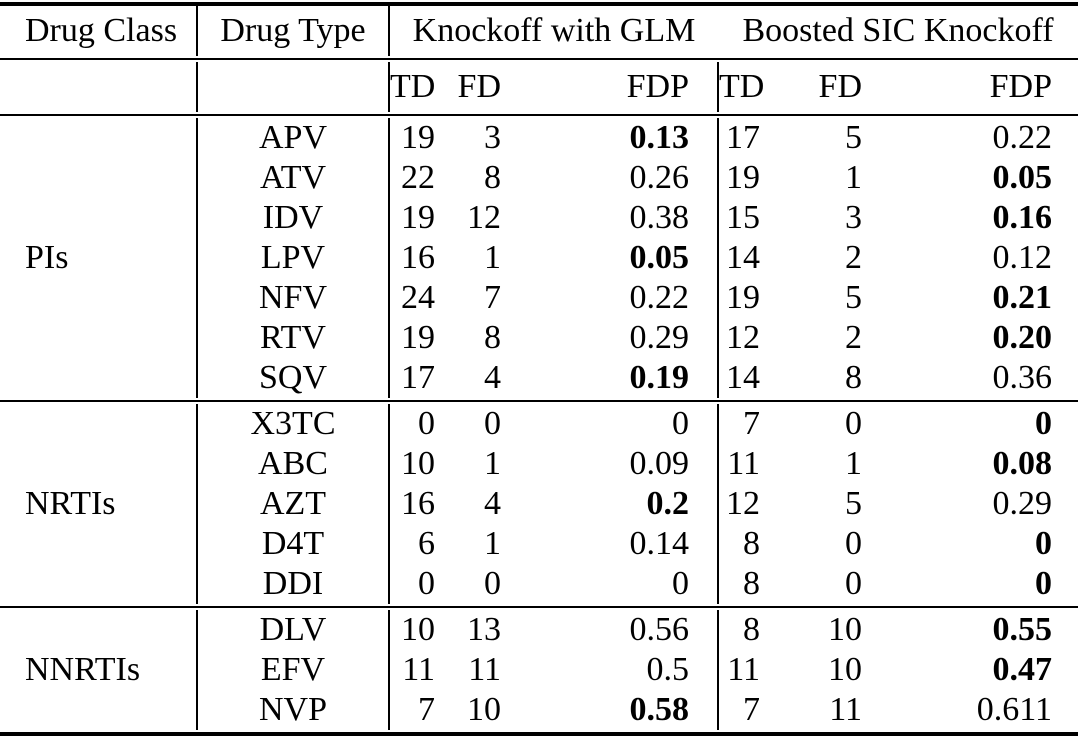 The height and width of the screenshot is (738, 1078). I want to click on fdp-value: 0.26, so click(617, 178).